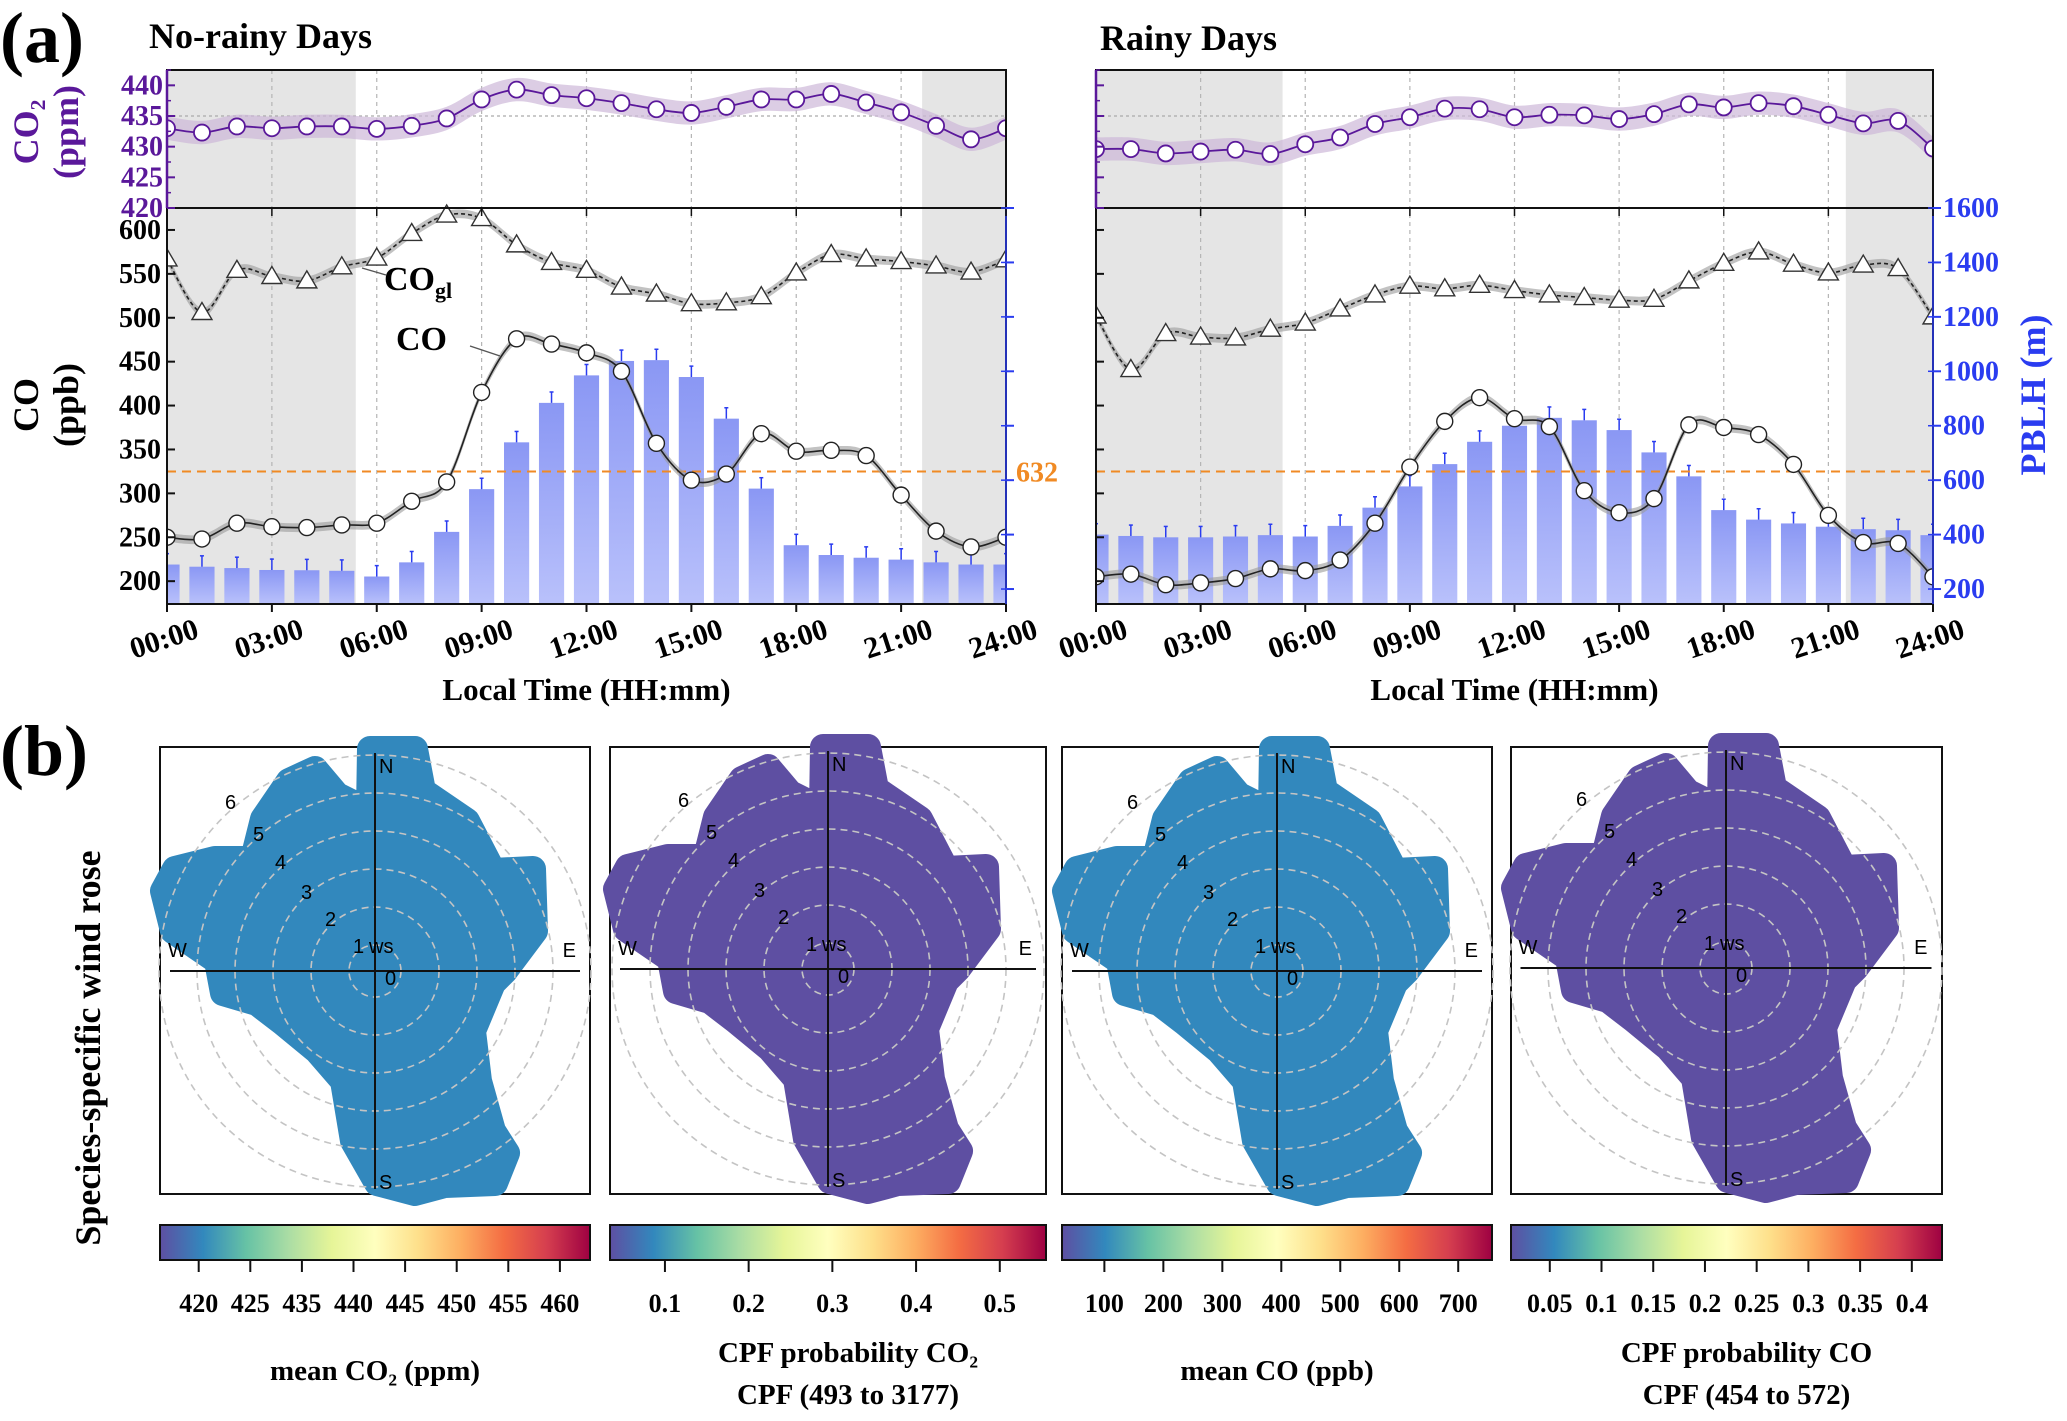  Describe the element at coordinates (1471, 951) in the screenshot. I see `compass-label-e: E` at that location.